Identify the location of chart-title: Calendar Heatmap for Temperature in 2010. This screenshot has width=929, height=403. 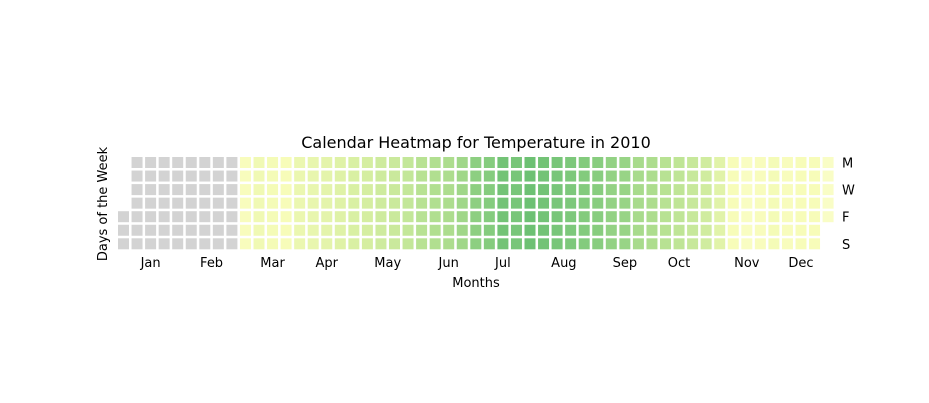
(476, 142).